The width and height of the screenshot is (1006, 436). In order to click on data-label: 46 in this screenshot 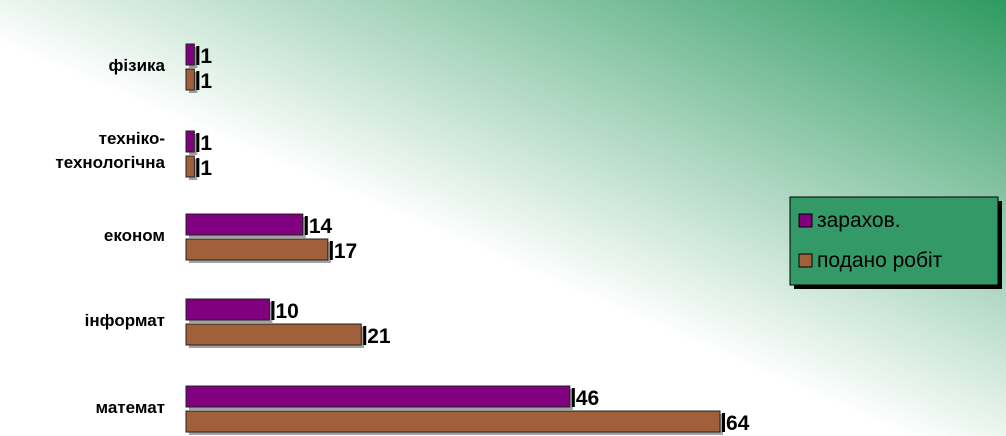, I will do `click(587, 398)`.